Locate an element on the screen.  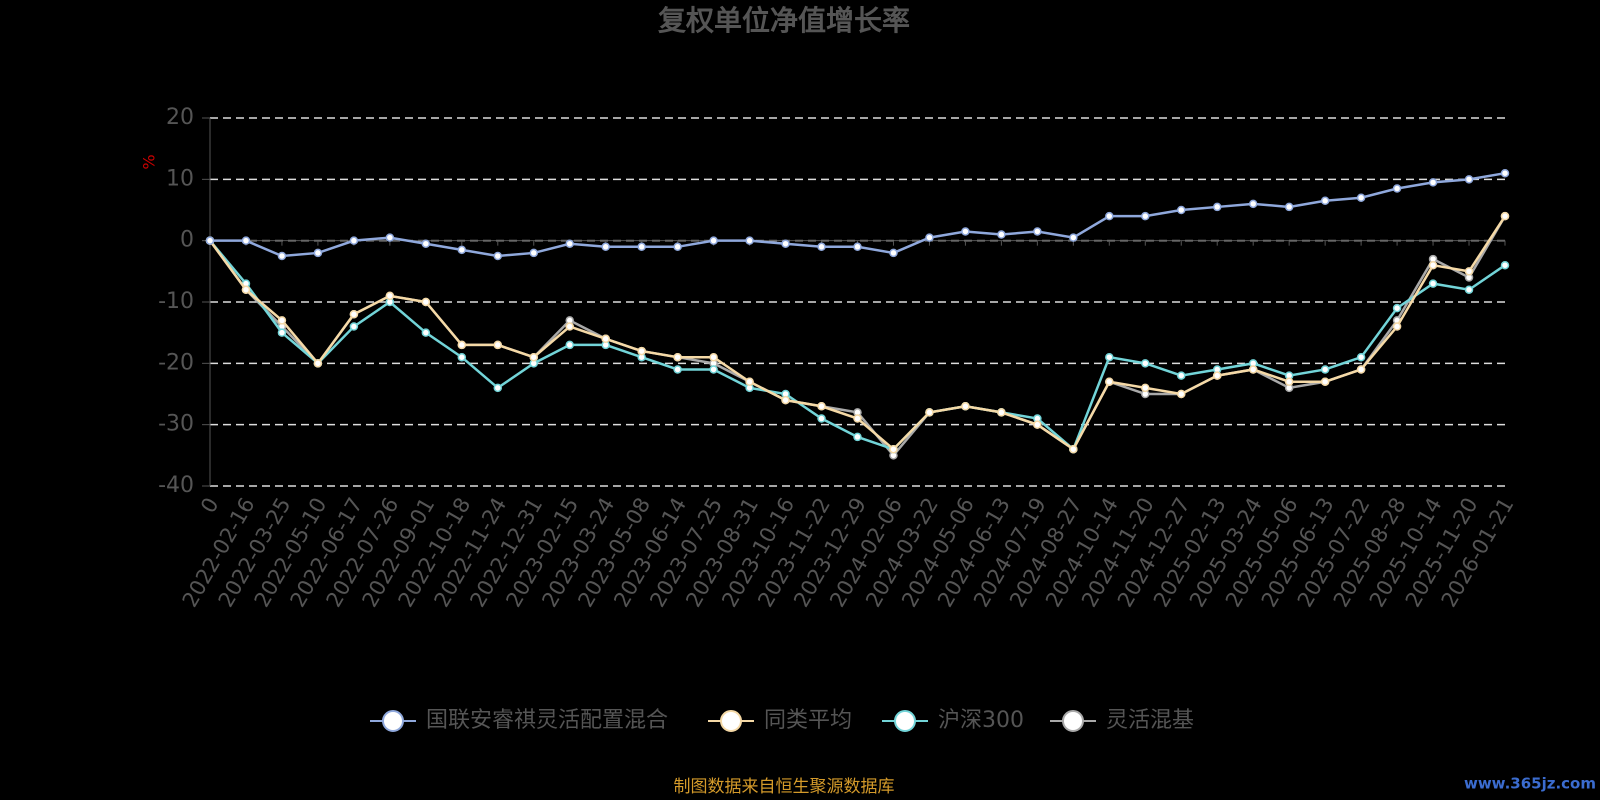
y-tick-label: -20 is located at coordinates (176, 362).